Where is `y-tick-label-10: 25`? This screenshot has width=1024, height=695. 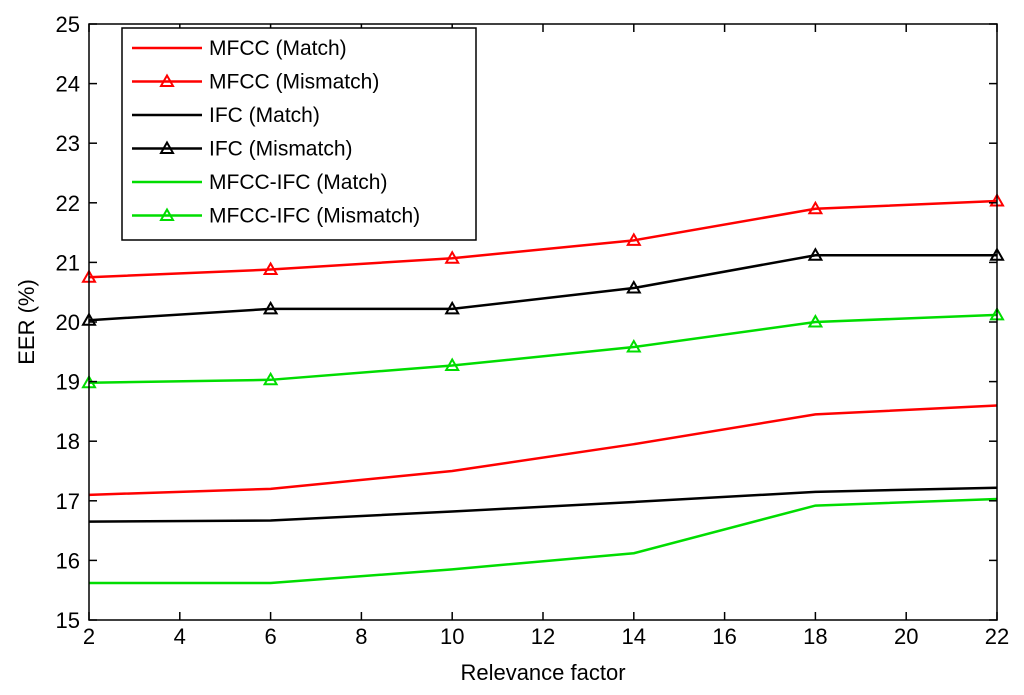
y-tick-label-10: 25 is located at coordinates (68, 24).